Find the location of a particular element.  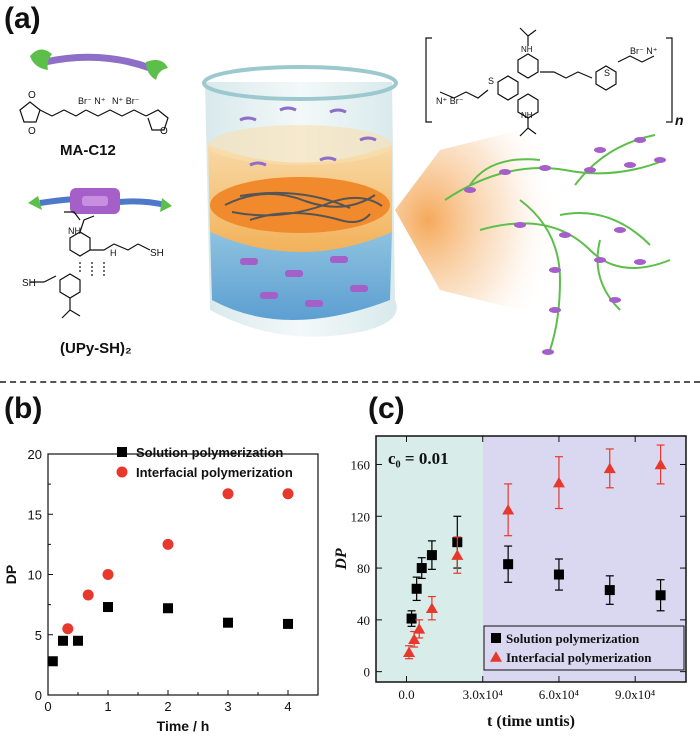

floating-monomers is located at coordinates (308, 136).